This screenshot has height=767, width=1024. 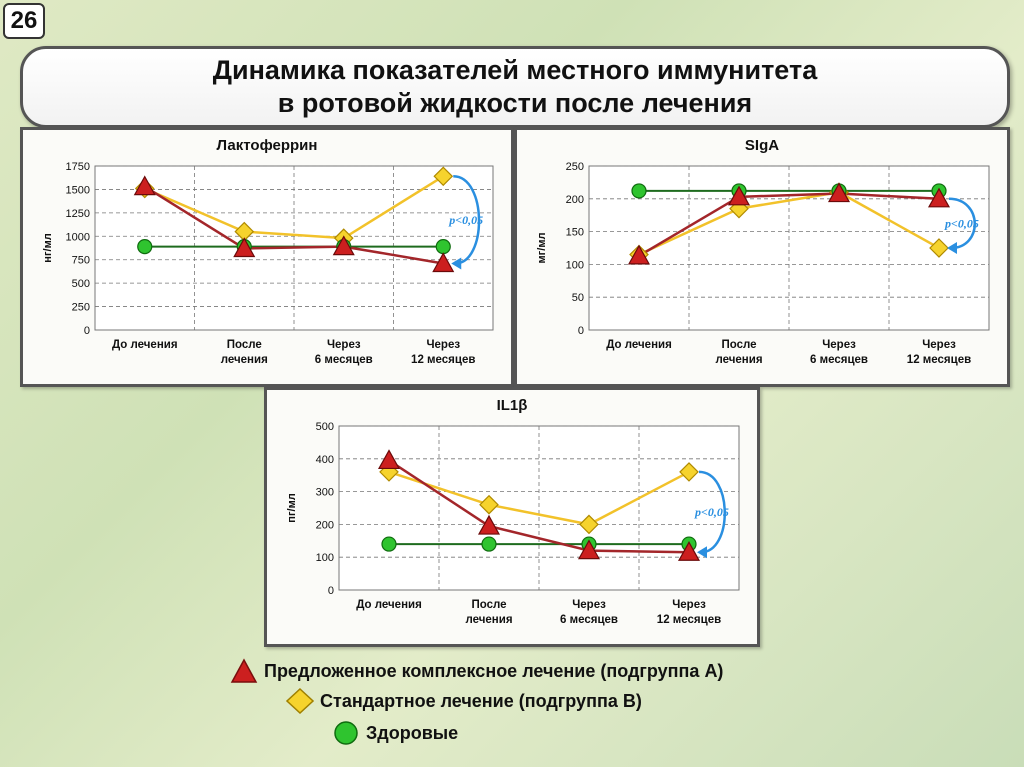 I want to click on legend-label-subgroup-b: Стандартное лечение (подгруппа B), so click(x=481, y=700).